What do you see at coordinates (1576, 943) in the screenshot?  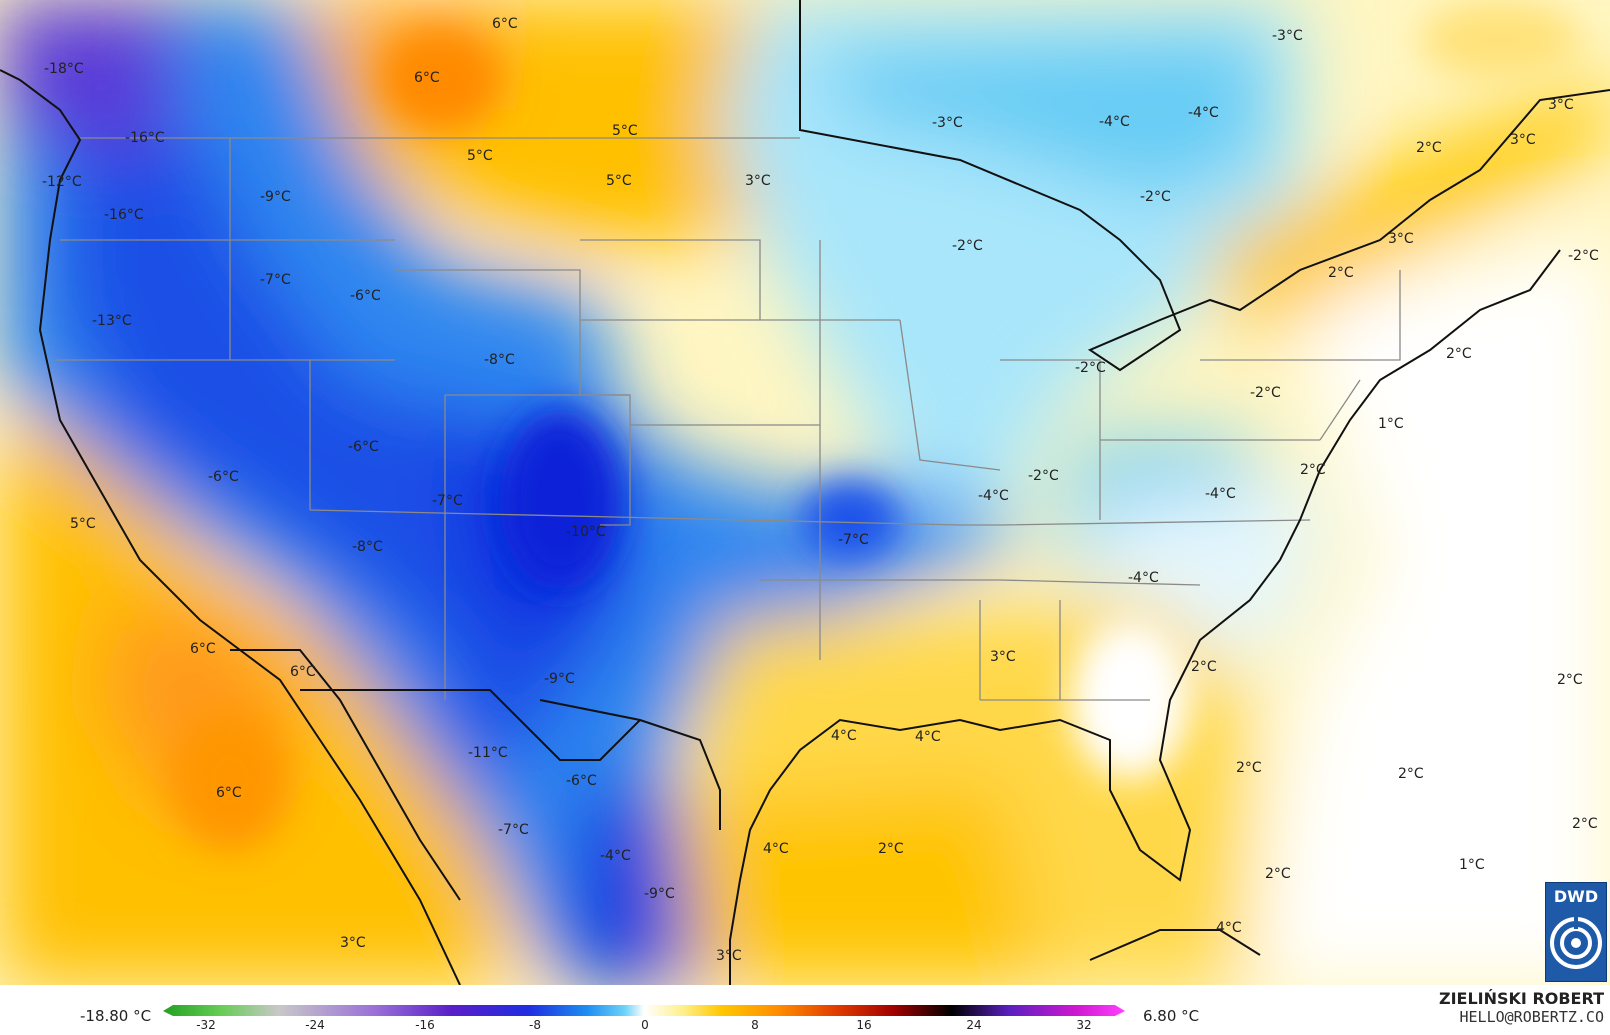 I see `dwd-swirl-icon` at bounding box center [1576, 943].